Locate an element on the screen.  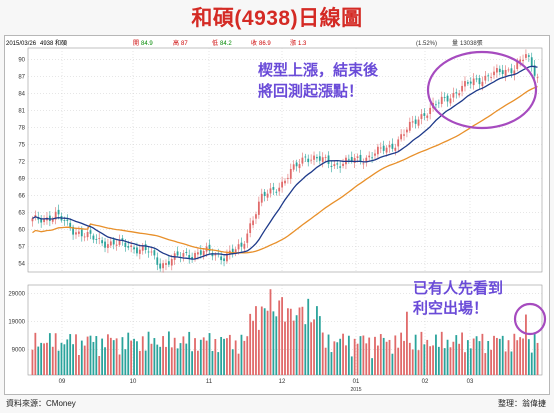
price-tick-label: 84 is located at coordinates (21, 94).